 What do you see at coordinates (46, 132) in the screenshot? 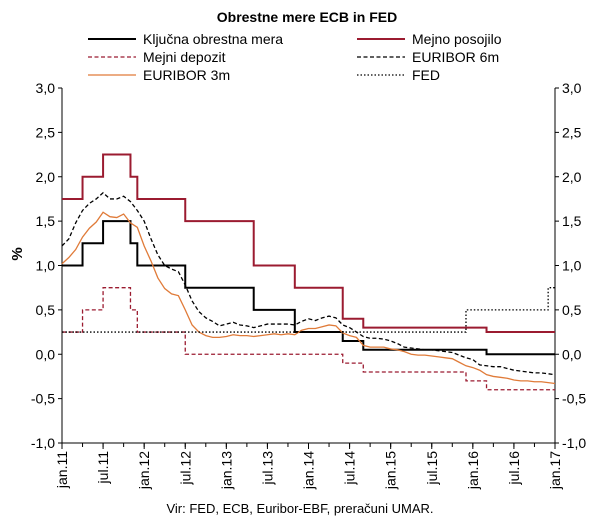
I see `left-y-tick-label: 2,5` at bounding box center [46, 132].